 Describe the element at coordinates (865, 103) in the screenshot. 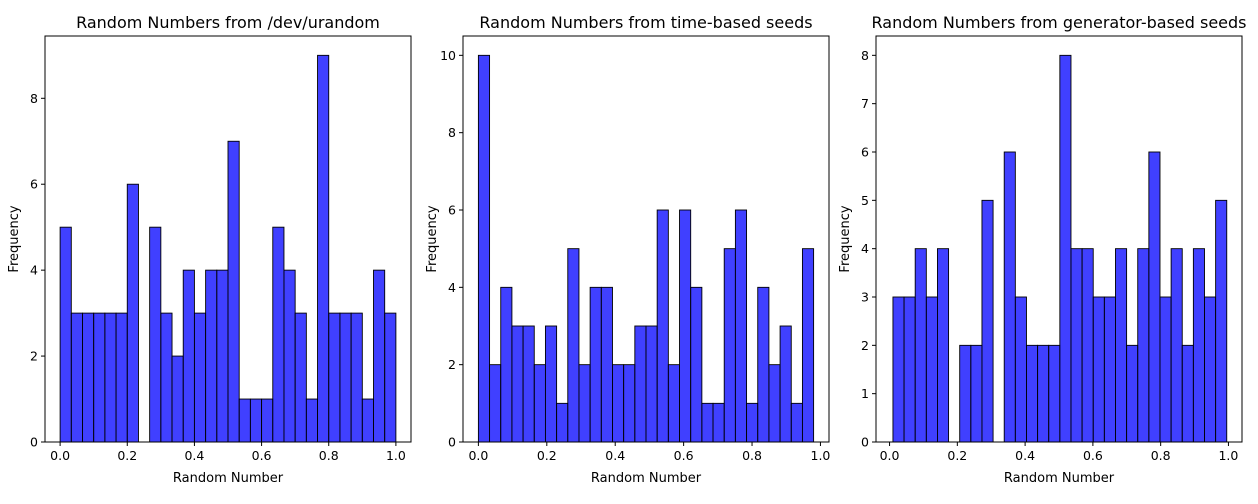

I see `y-tick-label: 7` at that location.